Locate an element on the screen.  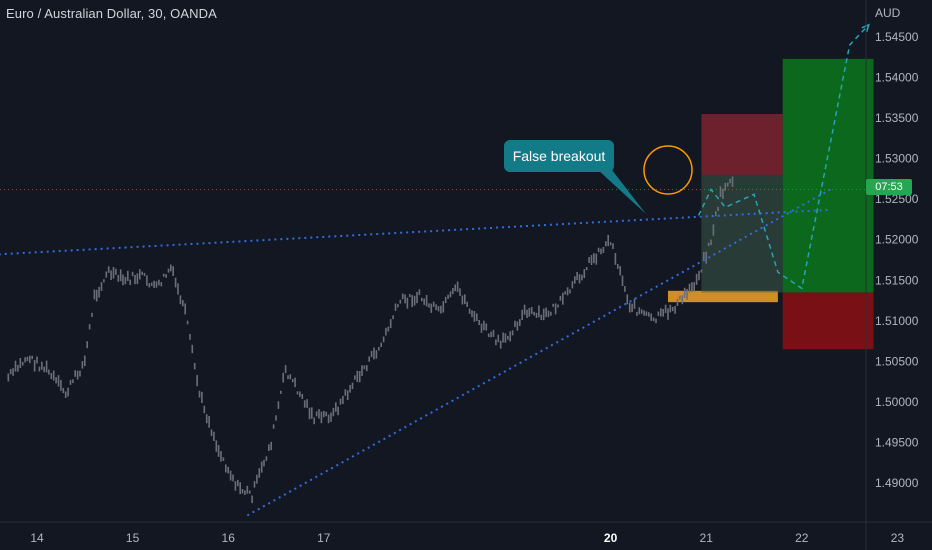
x-tick-label: 16 is located at coordinates (229, 538).